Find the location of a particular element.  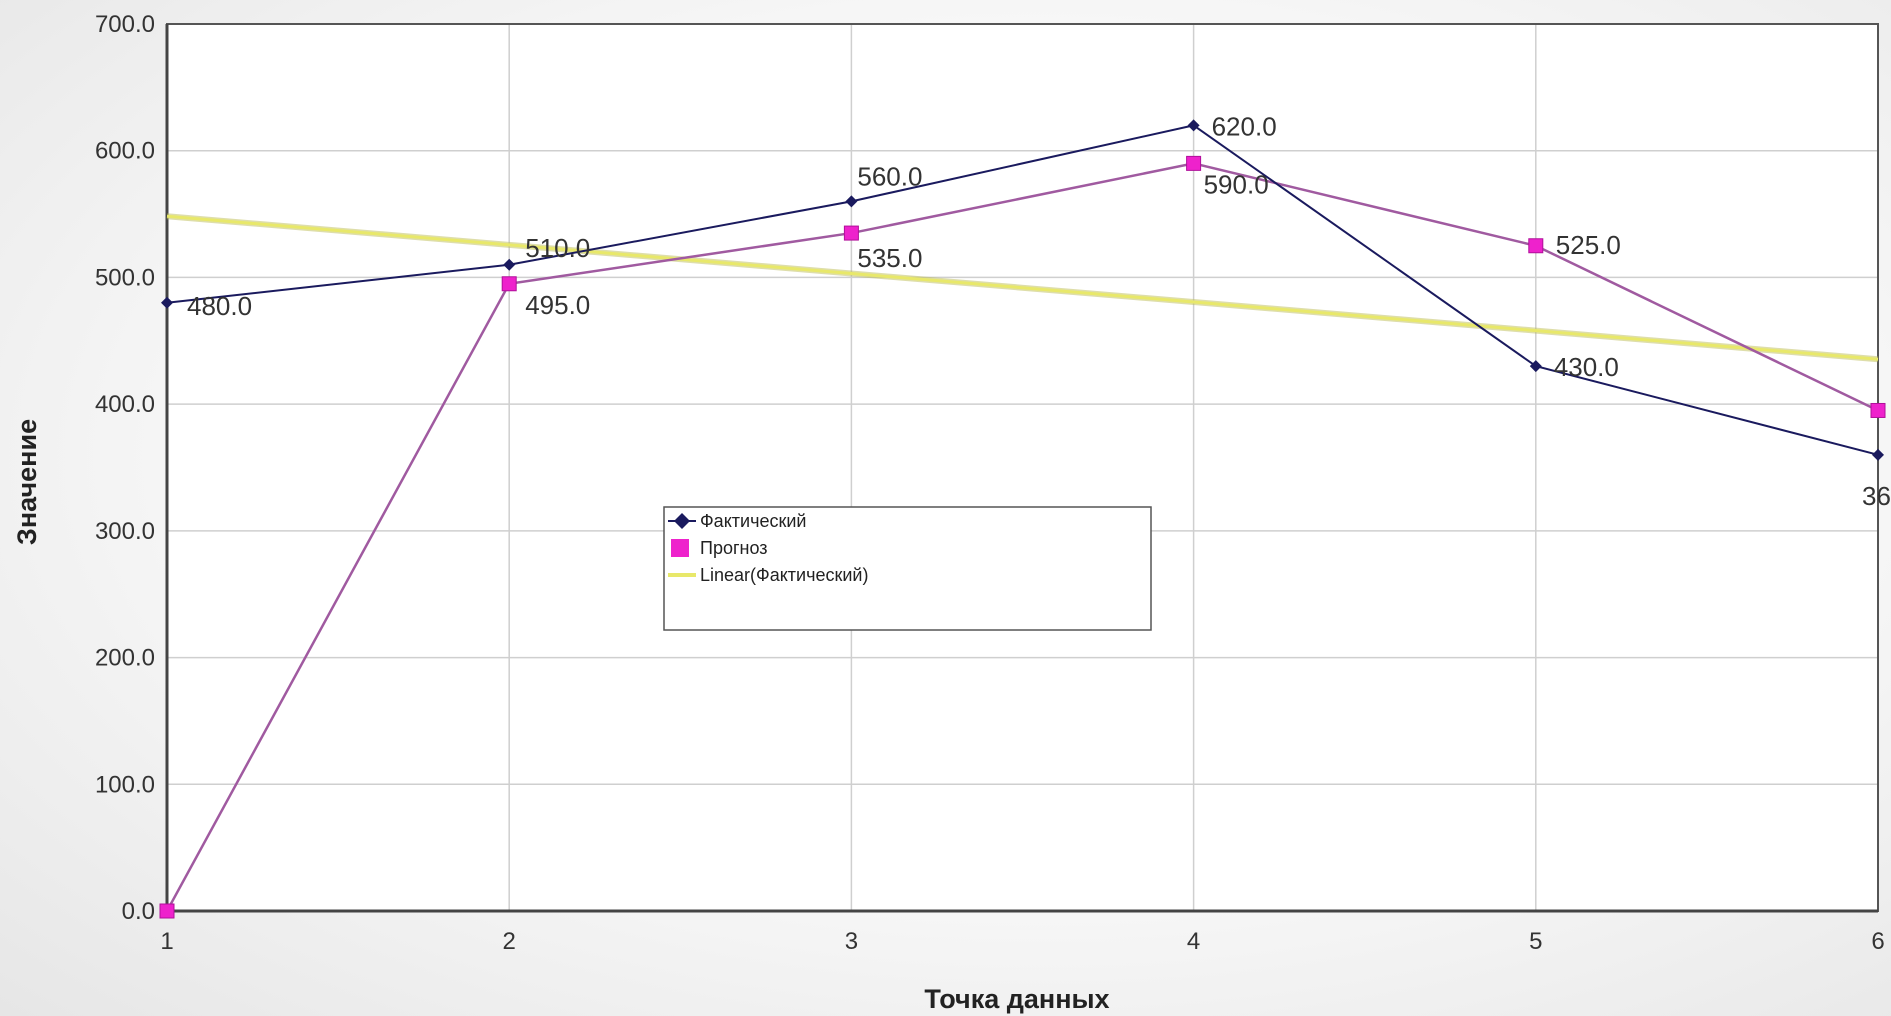

data-label-forecast: 535.0 is located at coordinates (889, 258).